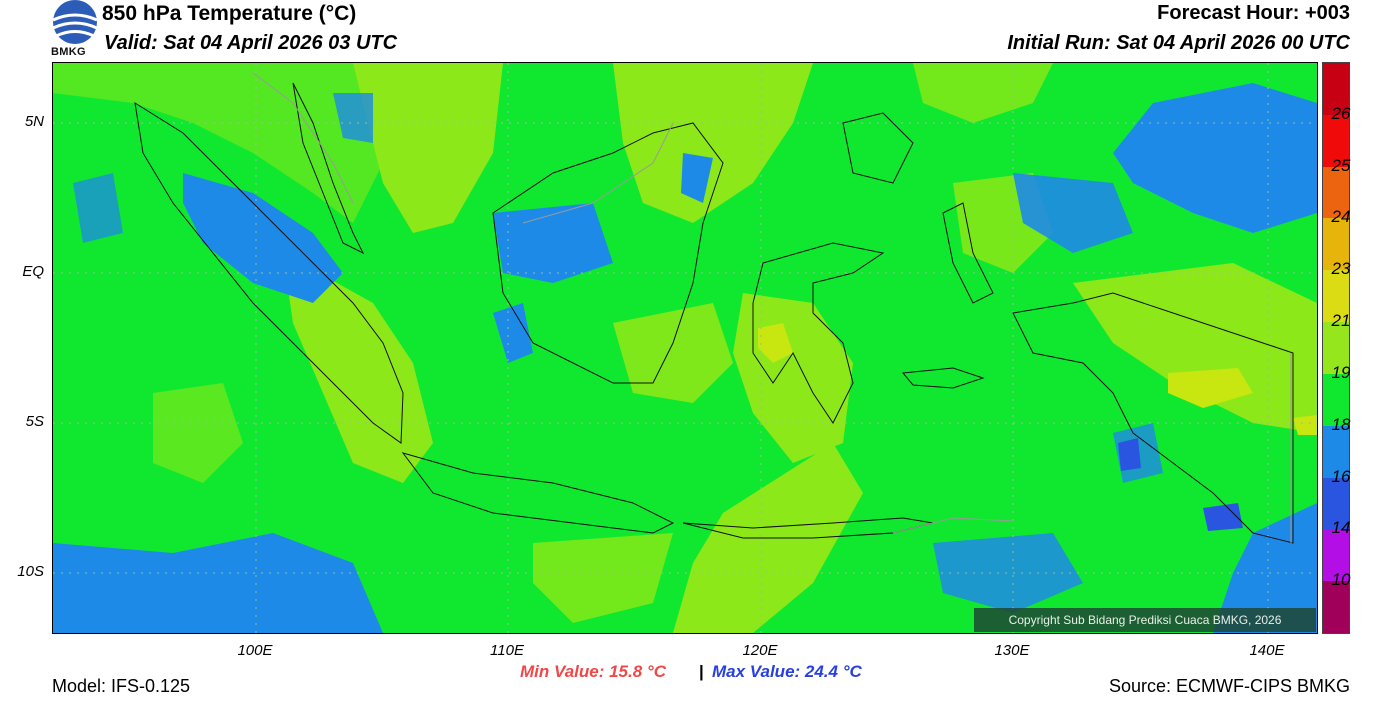 This screenshot has height=709, width=1400. What do you see at coordinates (33, 271) in the screenshot?
I see `lat-label: EQ` at bounding box center [33, 271].